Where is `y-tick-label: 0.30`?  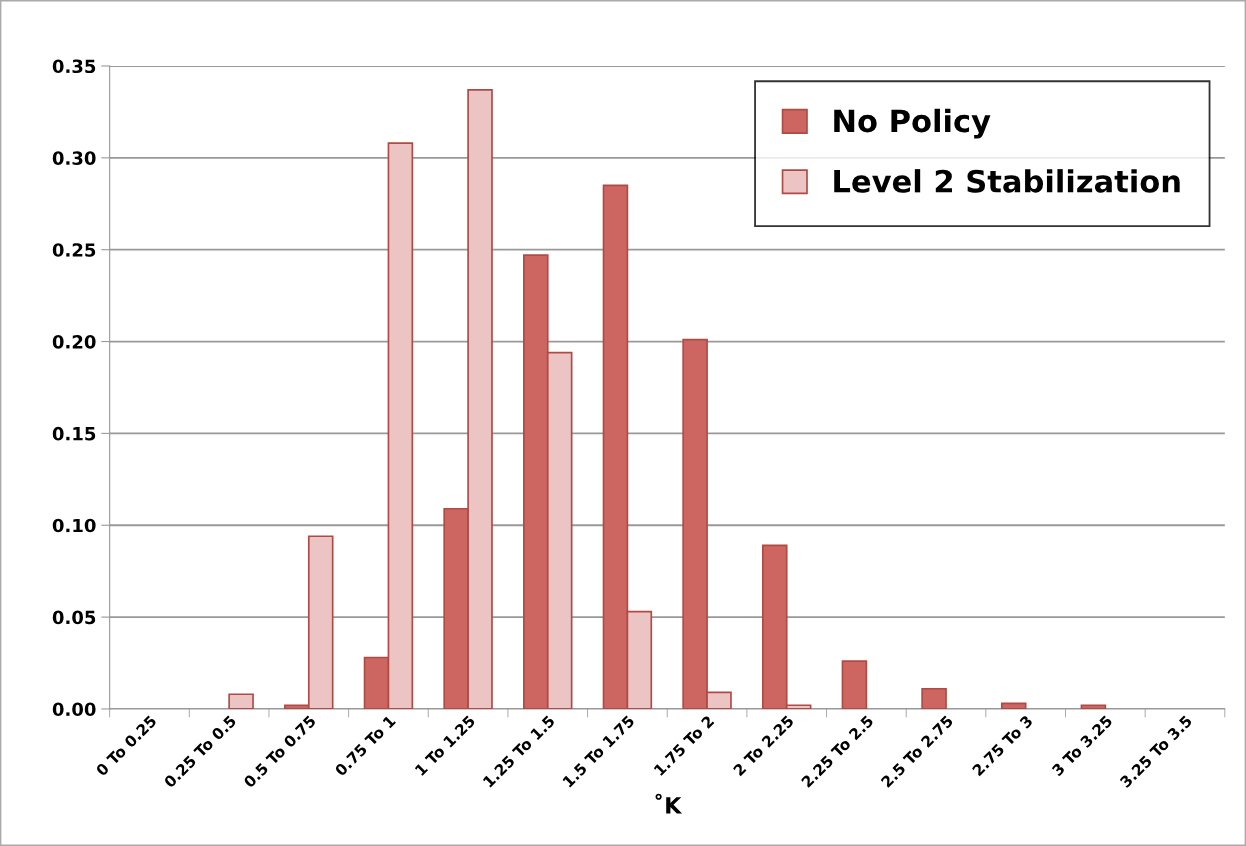 y-tick-label: 0.30 is located at coordinates (74, 158).